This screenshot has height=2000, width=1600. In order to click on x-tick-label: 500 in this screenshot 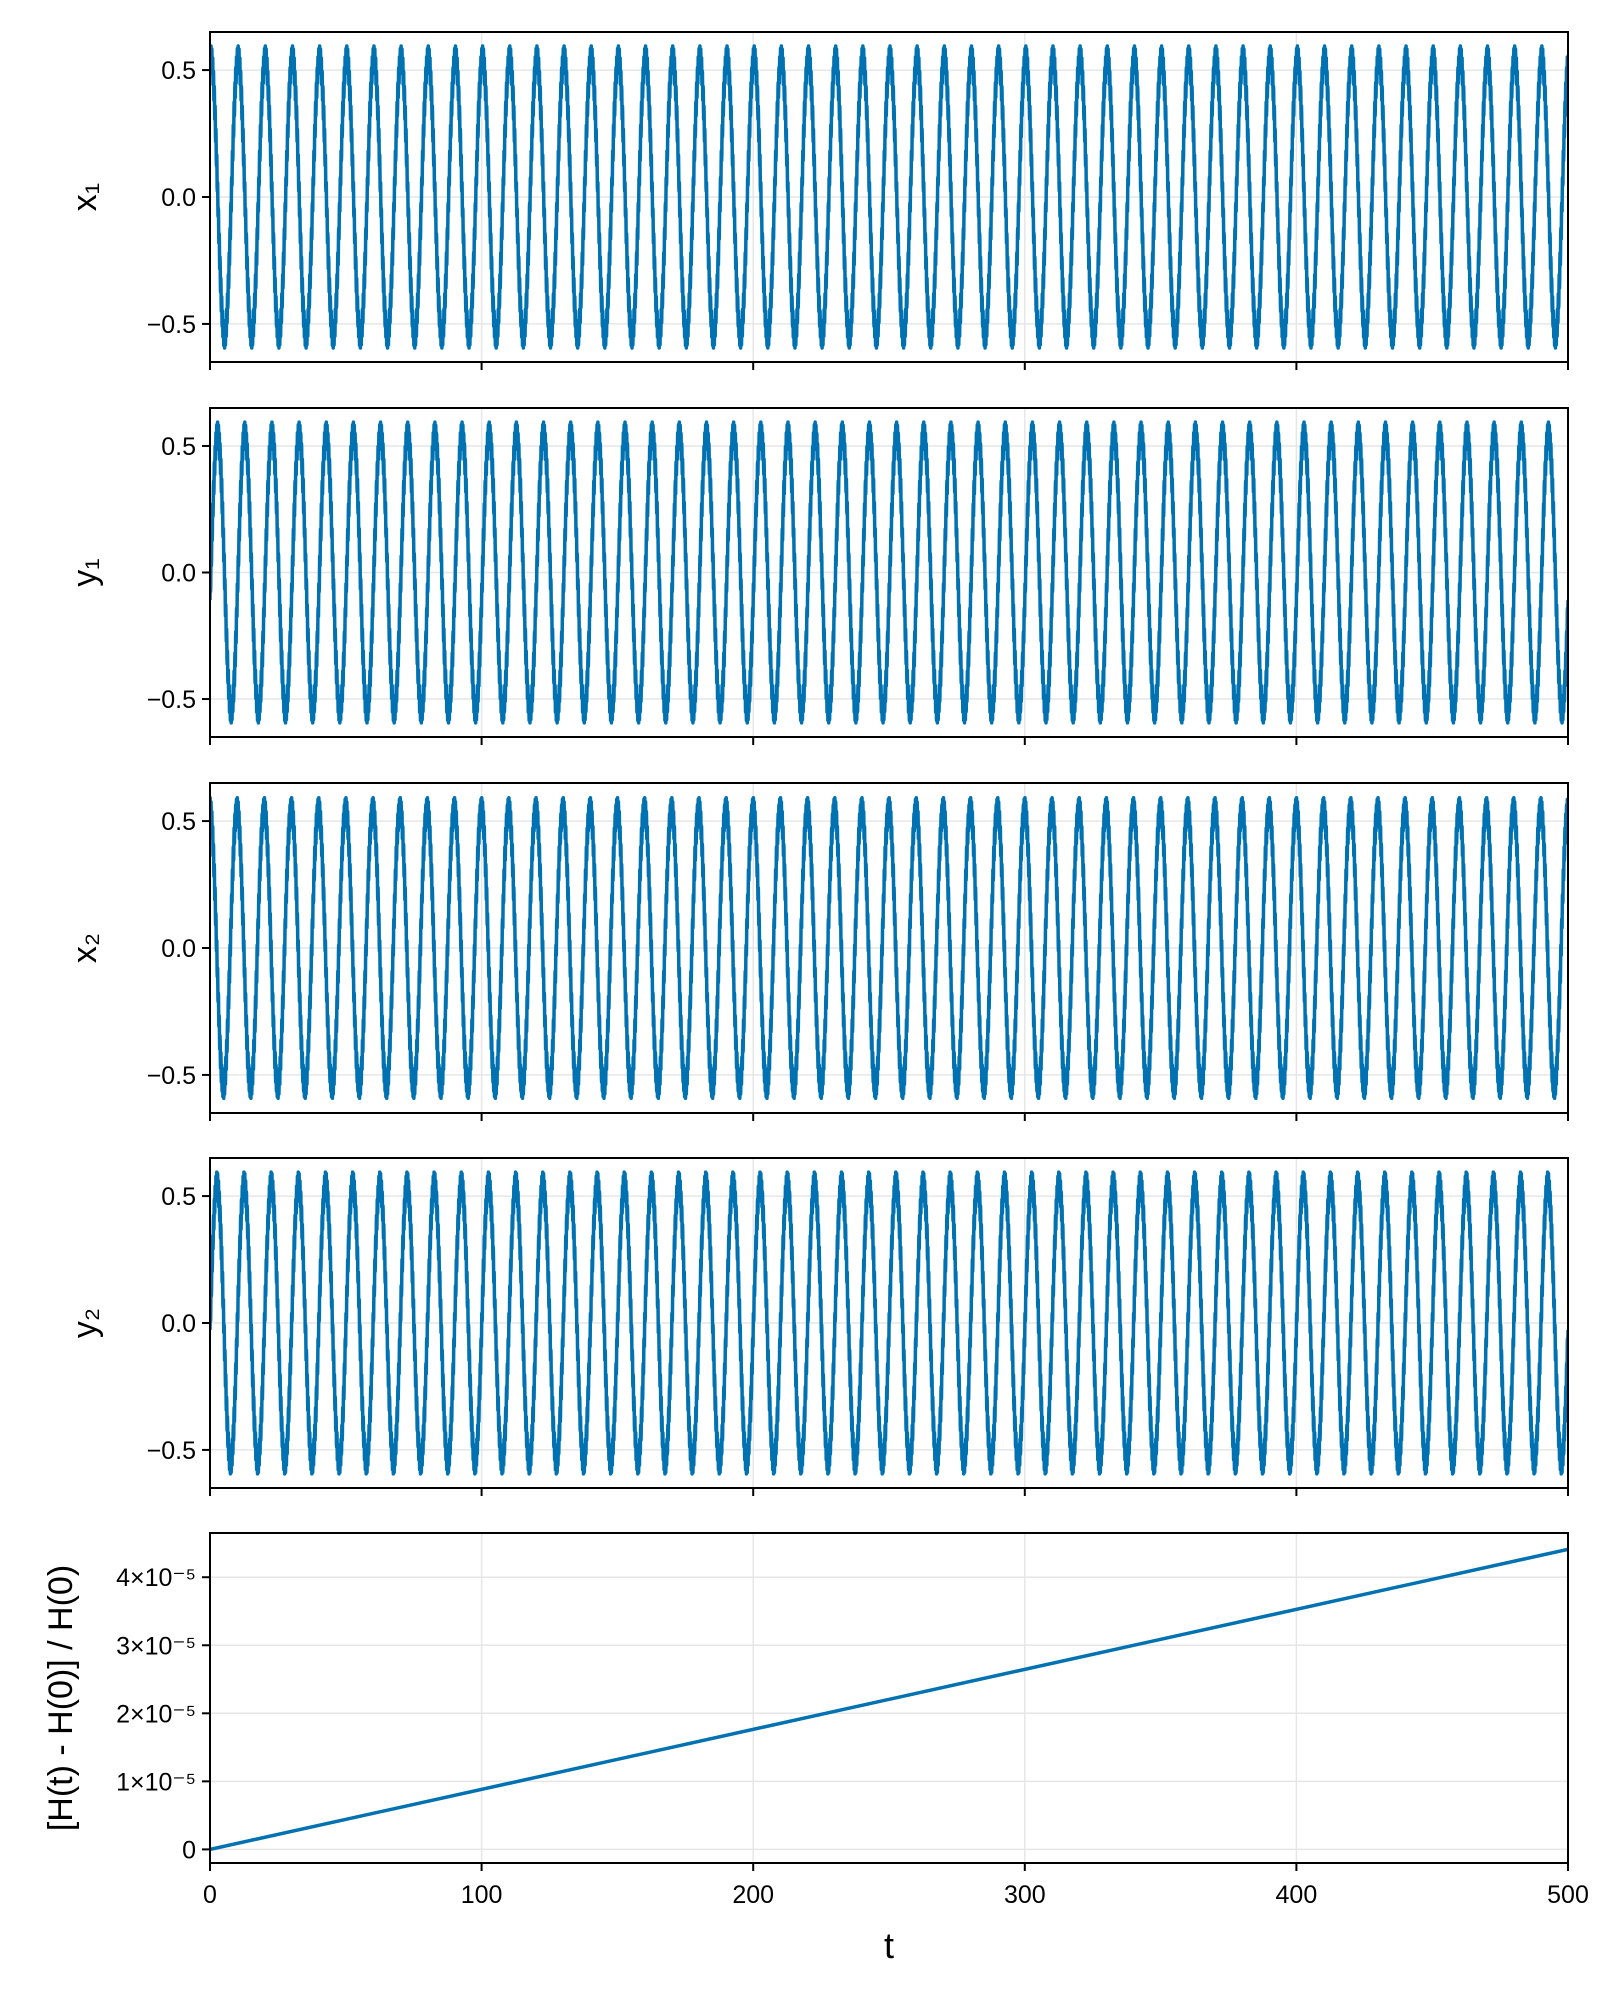, I will do `click(1568, 1895)`.